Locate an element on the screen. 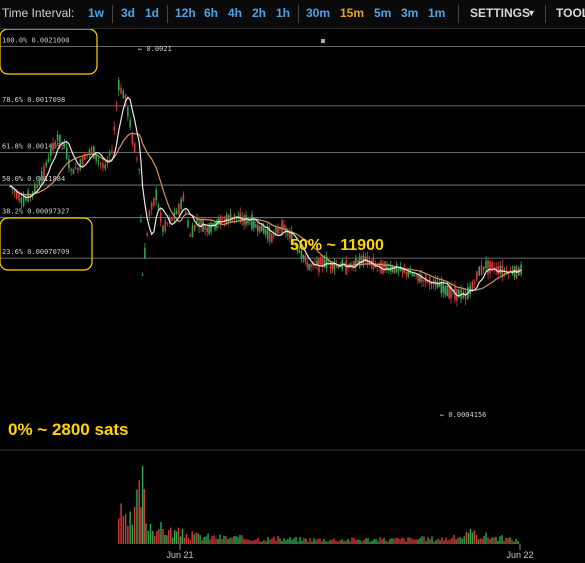 This screenshot has height=563, width=585. tools-button: TOOL is located at coordinates (570, 13).